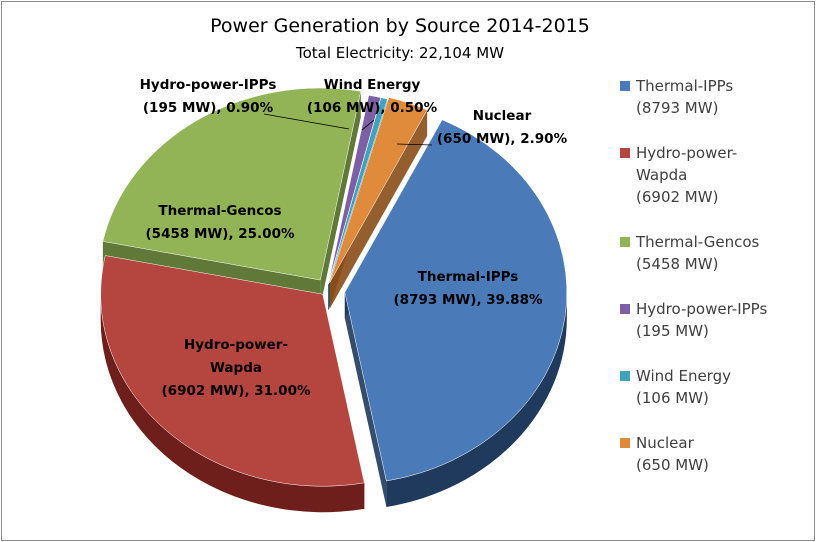 The width and height of the screenshot is (817, 542). What do you see at coordinates (683, 387) in the screenshot?
I see `legend-label: Wind Energy (106 MW)` at bounding box center [683, 387].